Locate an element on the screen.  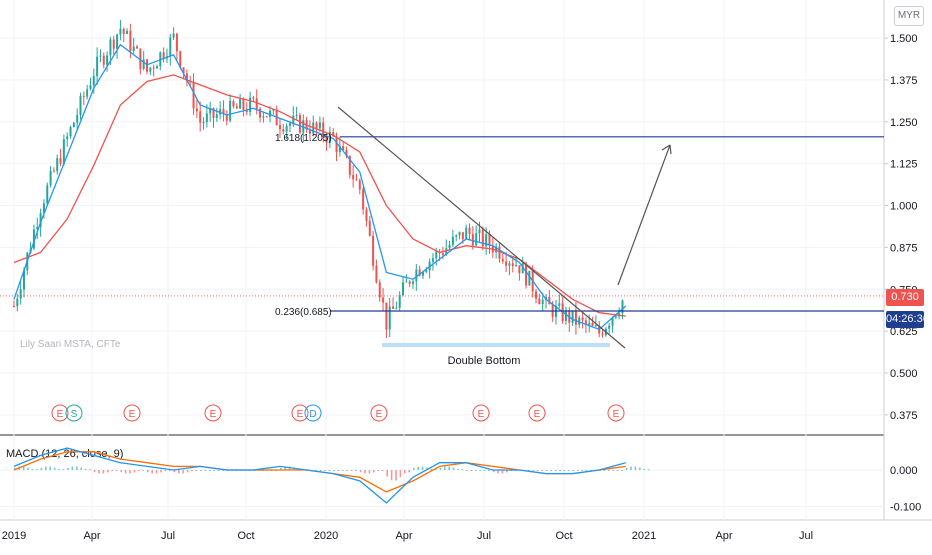
last-price-tag: 0.730 is located at coordinates (905, 297).